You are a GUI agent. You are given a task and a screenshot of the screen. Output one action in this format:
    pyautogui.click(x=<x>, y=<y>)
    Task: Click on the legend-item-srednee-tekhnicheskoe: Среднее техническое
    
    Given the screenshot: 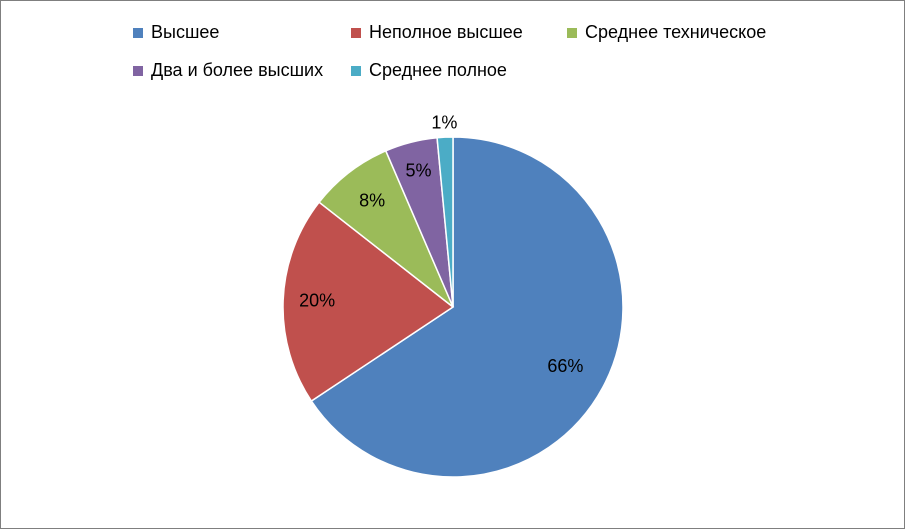 What is the action you would take?
    pyautogui.click(x=666, y=32)
    